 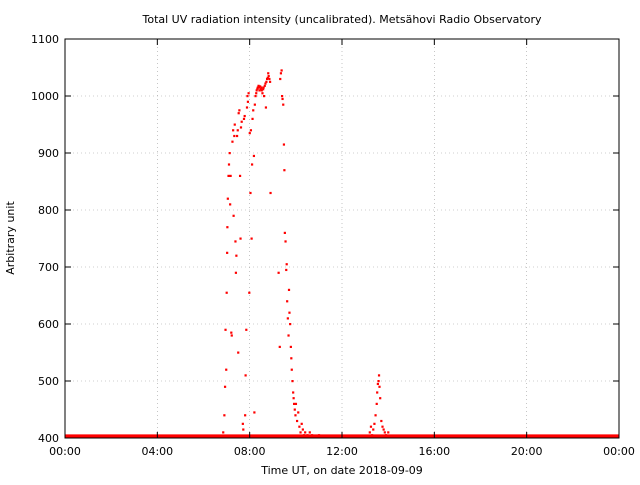 What do you see at coordinates (342, 451) in the screenshot?
I see `x-tick-label: 12:00` at bounding box center [342, 451].